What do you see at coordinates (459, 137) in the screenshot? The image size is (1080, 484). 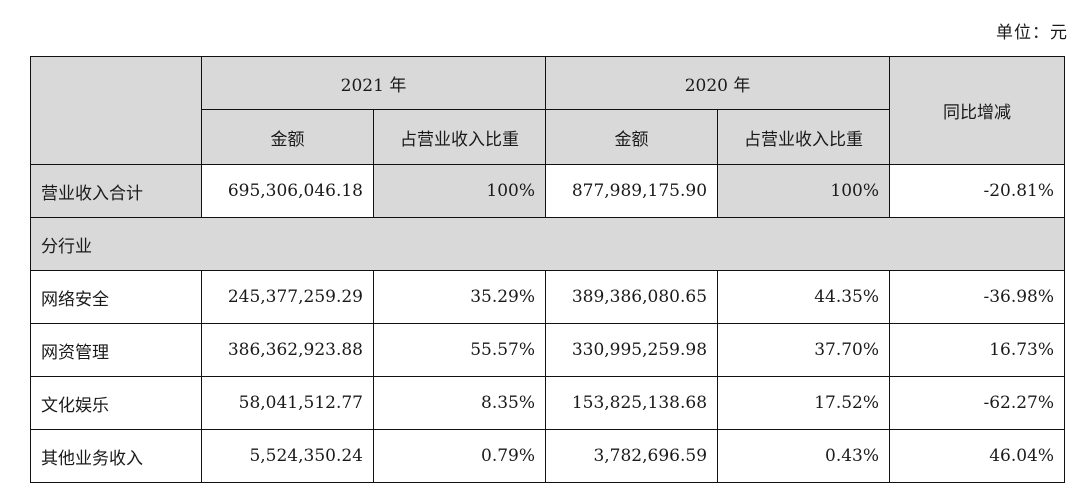 I see `header-ratio-2021: 占营业收入比重` at bounding box center [459, 137].